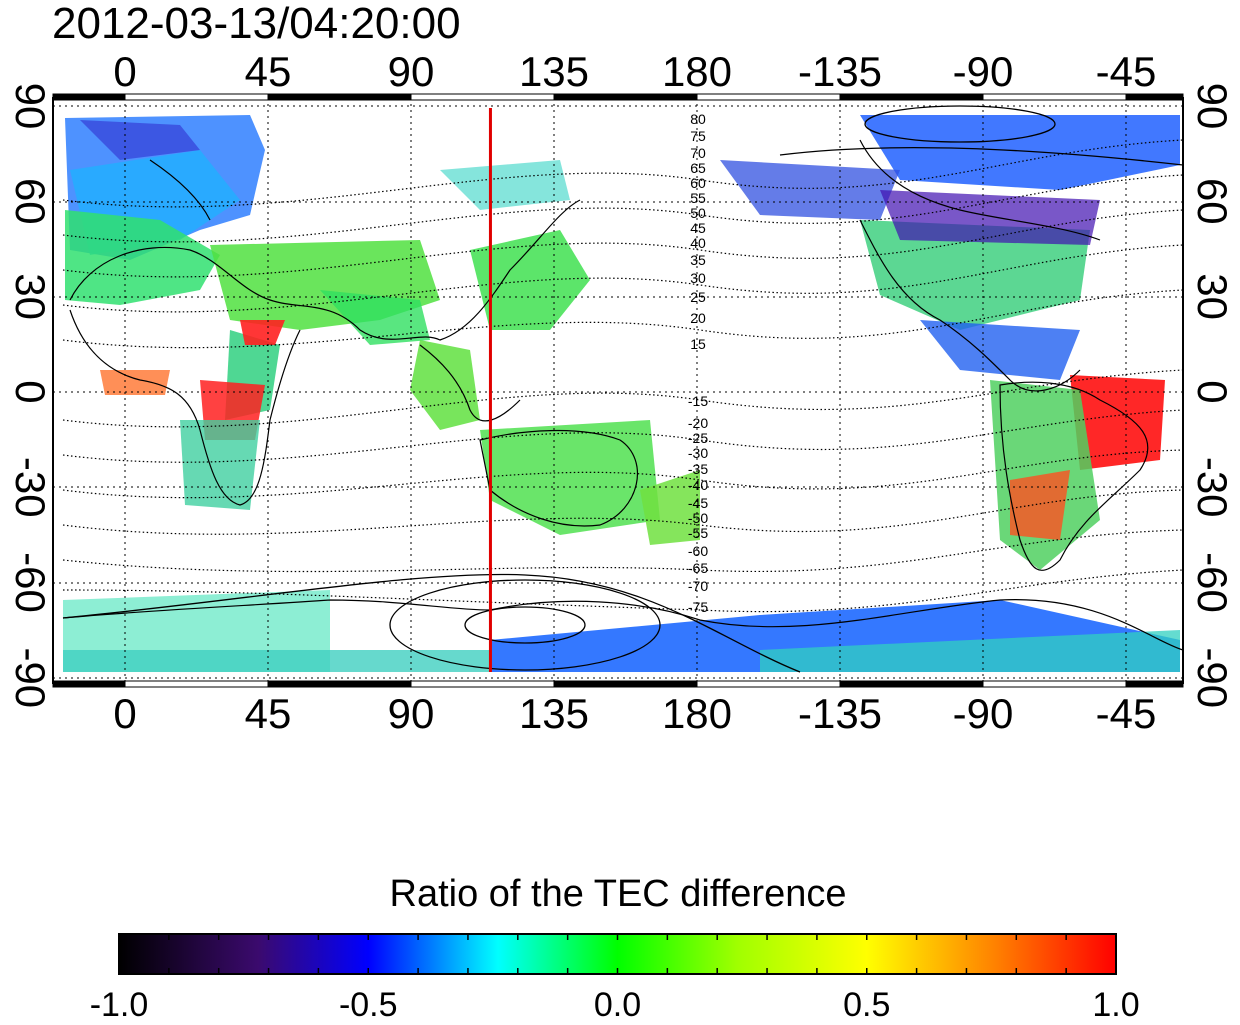 The image size is (1240, 1025). Describe the element at coordinates (1116, 1005) in the screenshot. I see `colorbar-tick-label: 1.0` at that location.